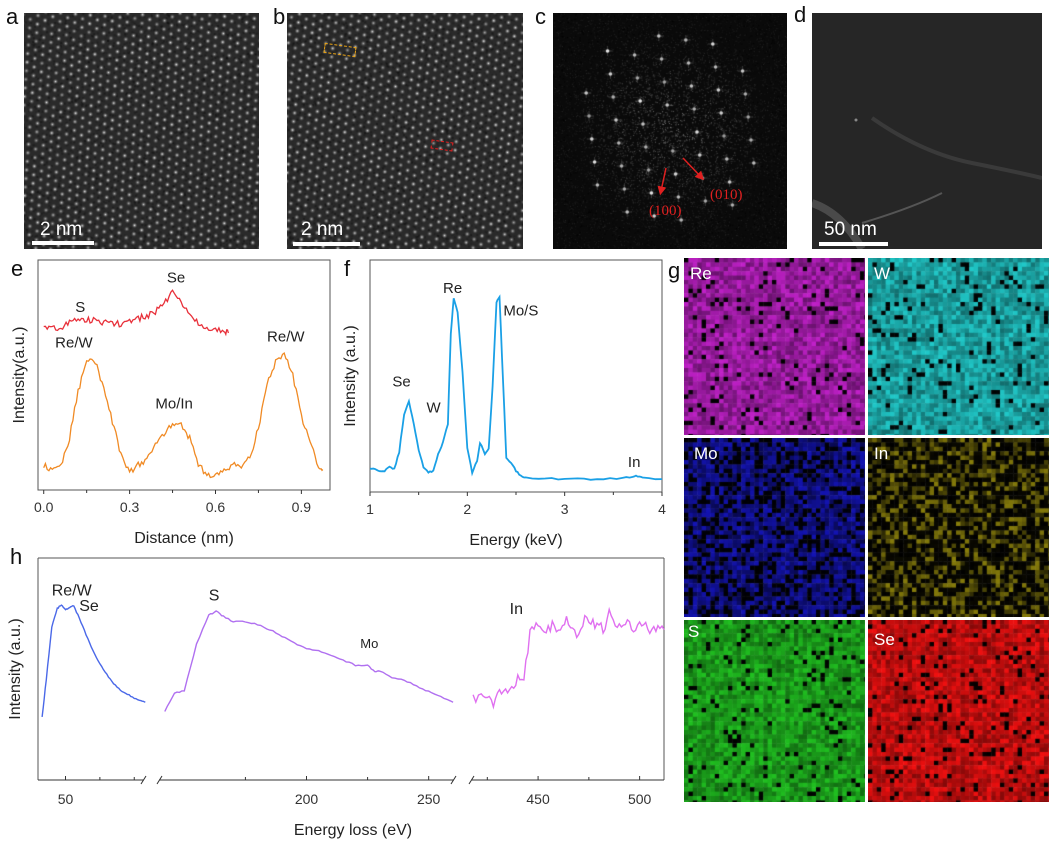 The height and width of the screenshot is (847, 1059). What do you see at coordinates (66, 799) in the screenshot?
I see `x-tick-label-h: 50` at bounding box center [66, 799].